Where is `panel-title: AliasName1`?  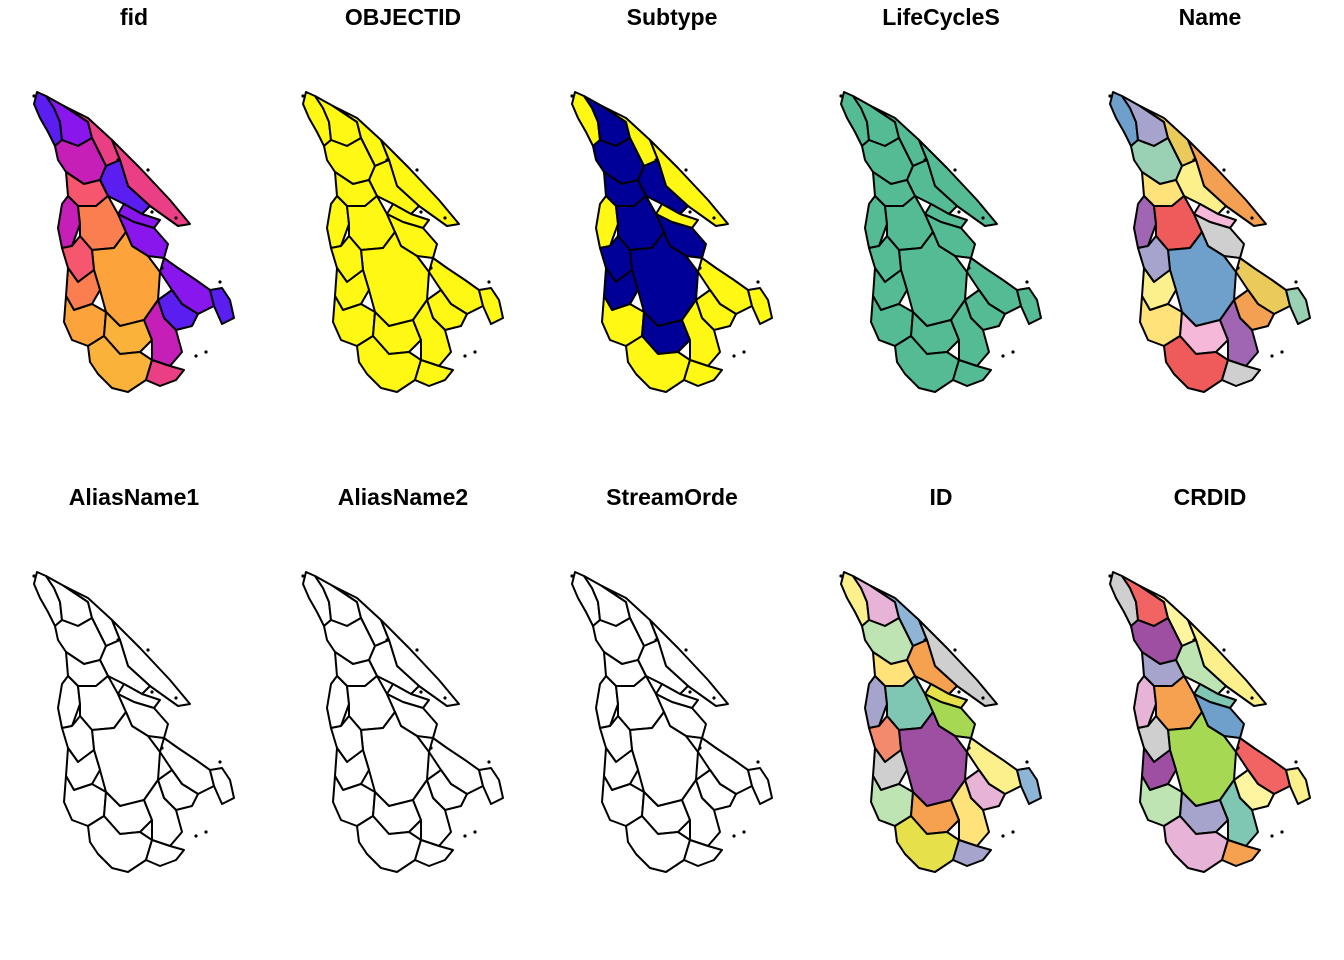 panel-title: AliasName1 is located at coordinates (134, 497).